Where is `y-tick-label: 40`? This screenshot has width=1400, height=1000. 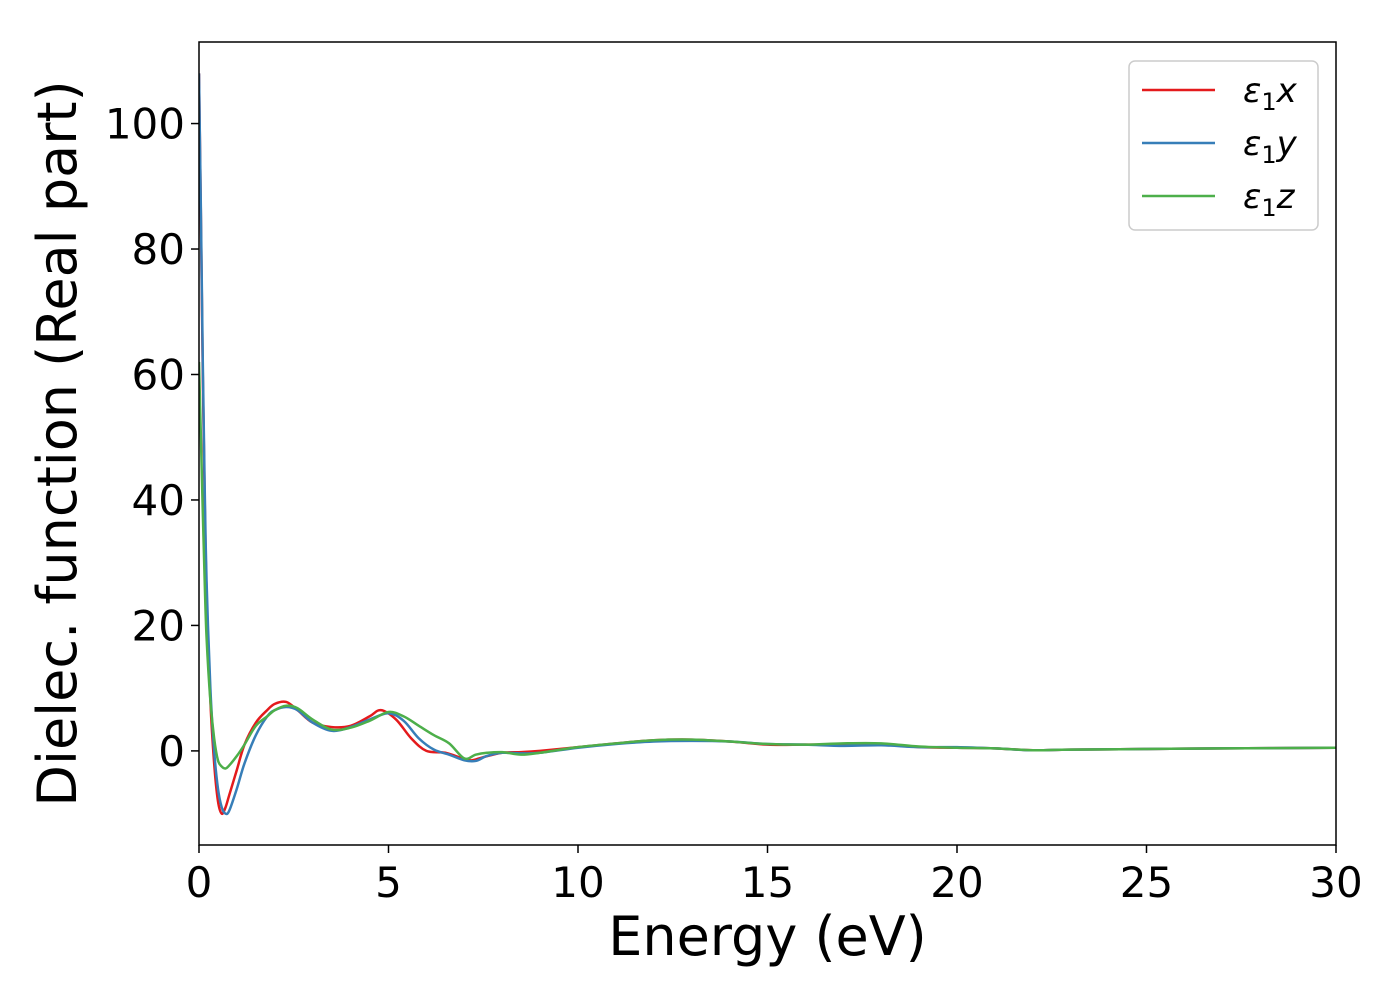 y-tick-label: 40 is located at coordinates (158, 500).